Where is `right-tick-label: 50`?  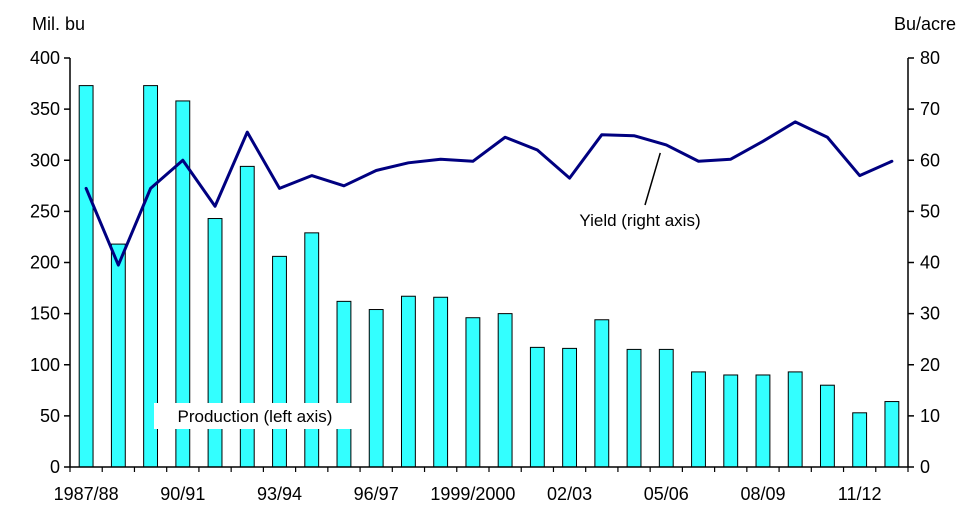 right-tick-label: 50 is located at coordinates (930, 211).